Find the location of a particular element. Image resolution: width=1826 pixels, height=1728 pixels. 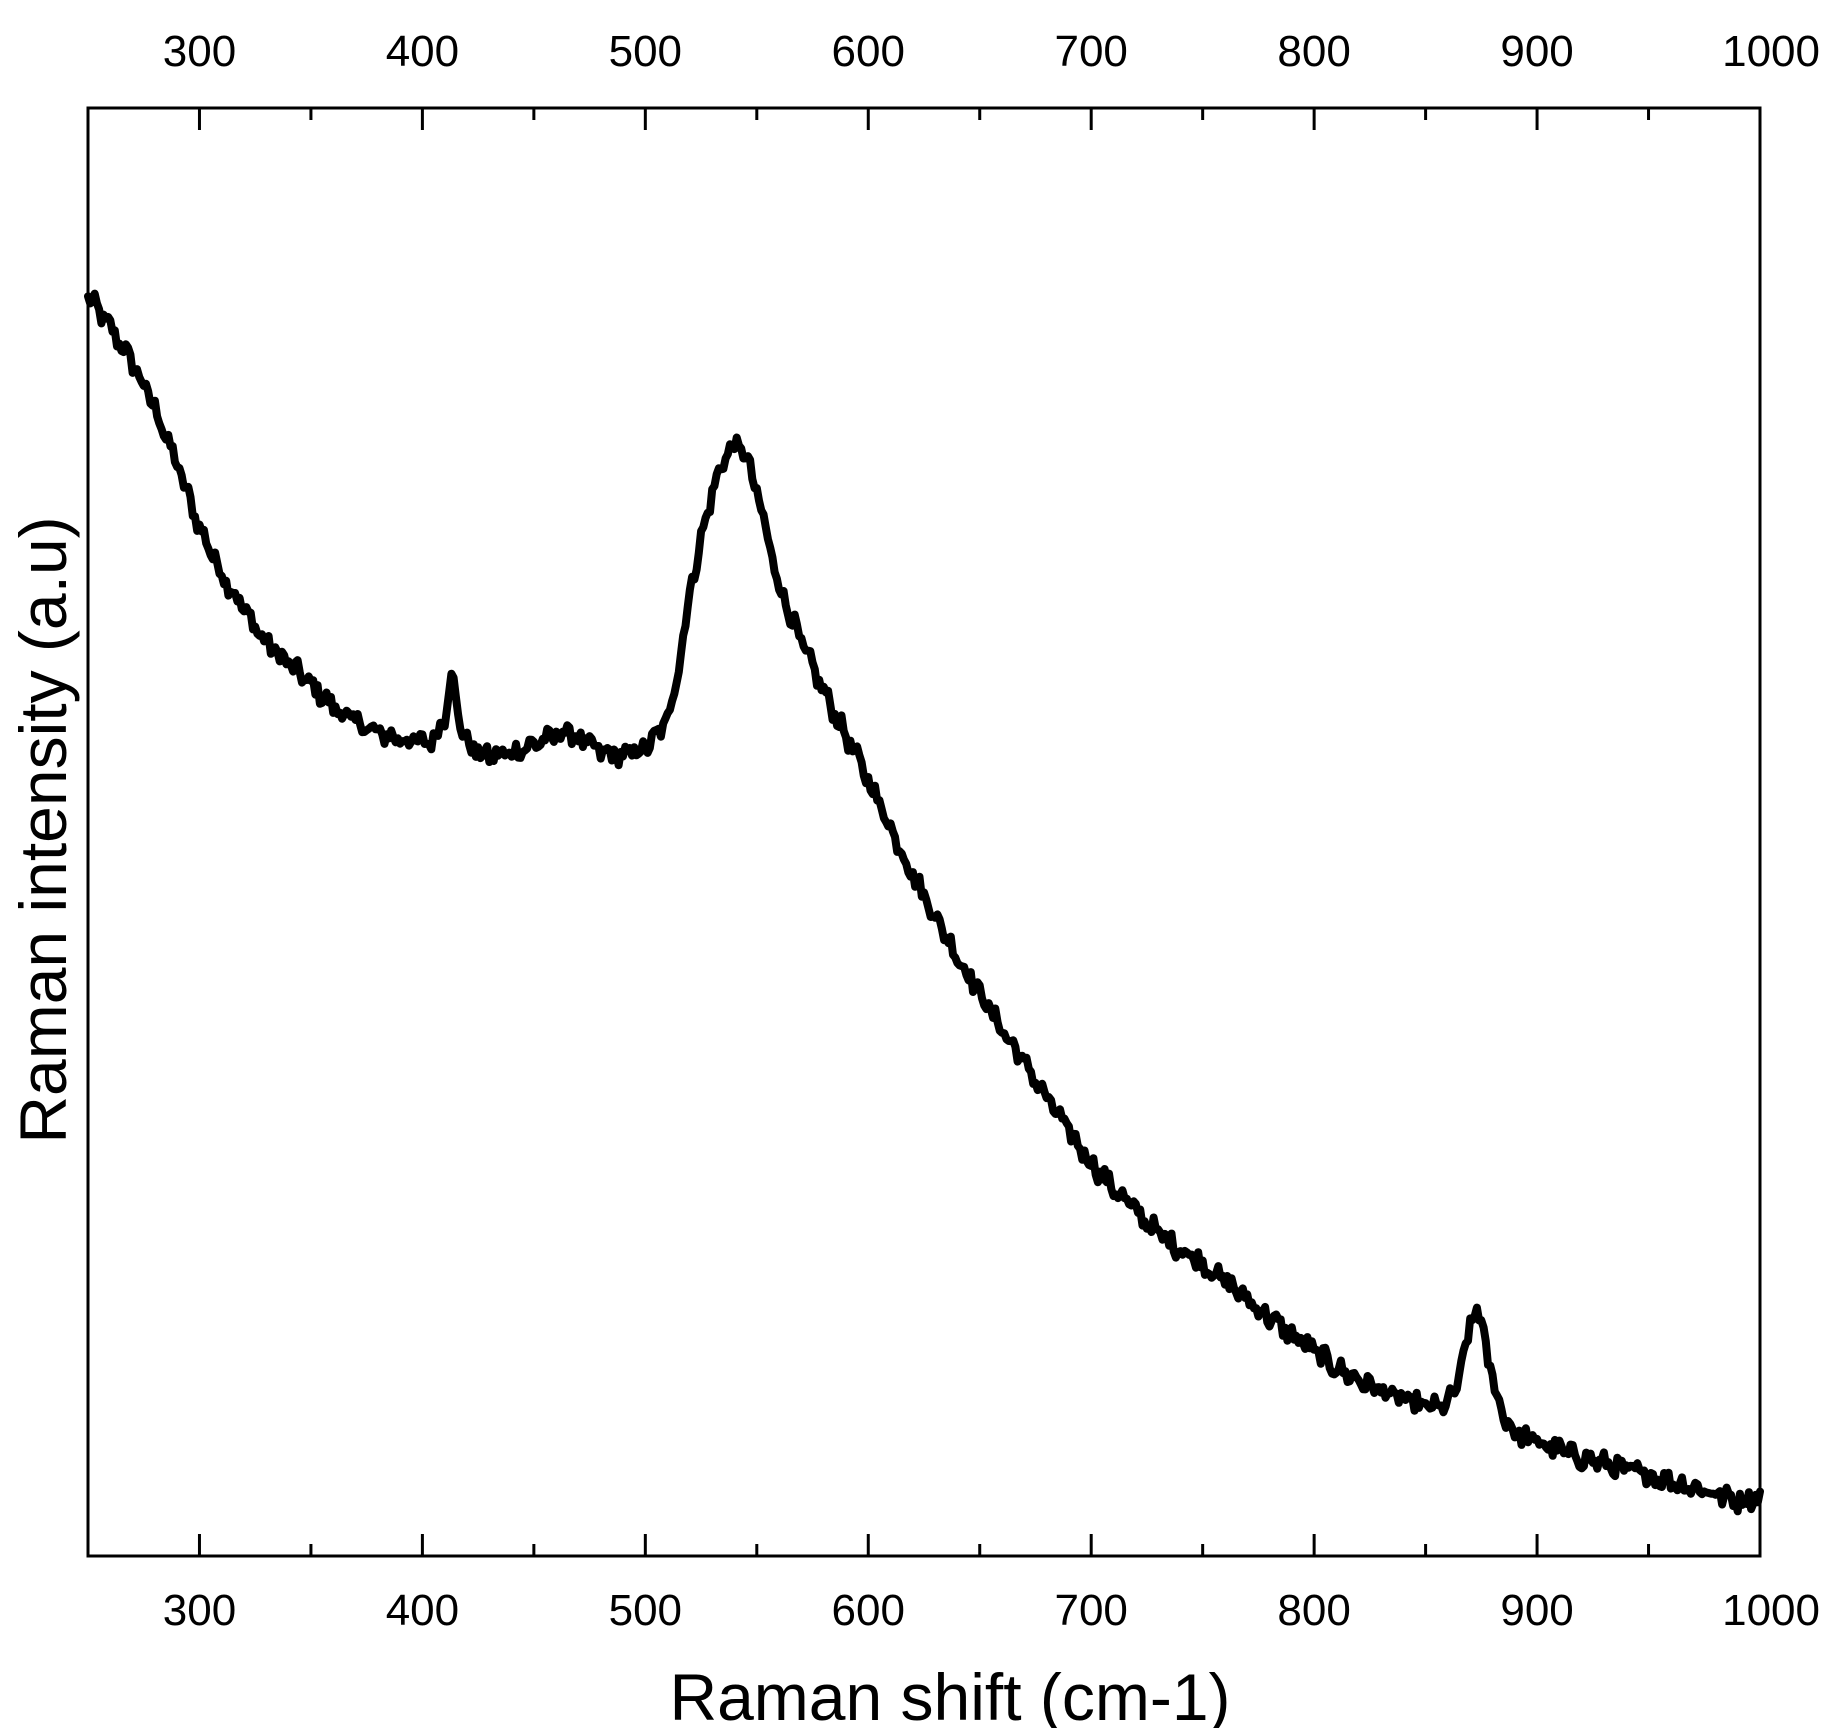

top-tick-labels: 300 400 500 600 700 800 900 1000 is located at coordinates (991, 51).